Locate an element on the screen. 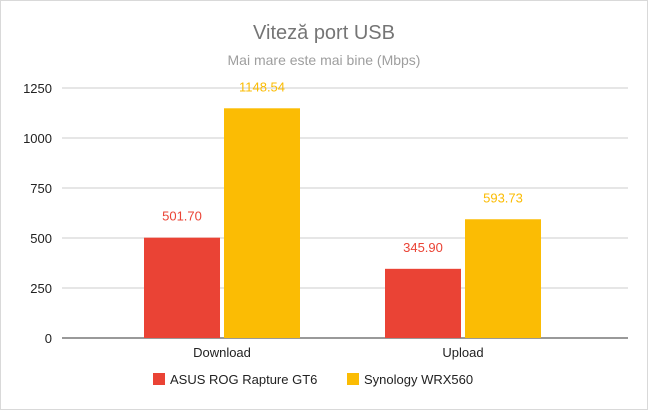  y-axis-ticks: 0 250 500 750 1000 1250 is located at coordinates (37, 213).